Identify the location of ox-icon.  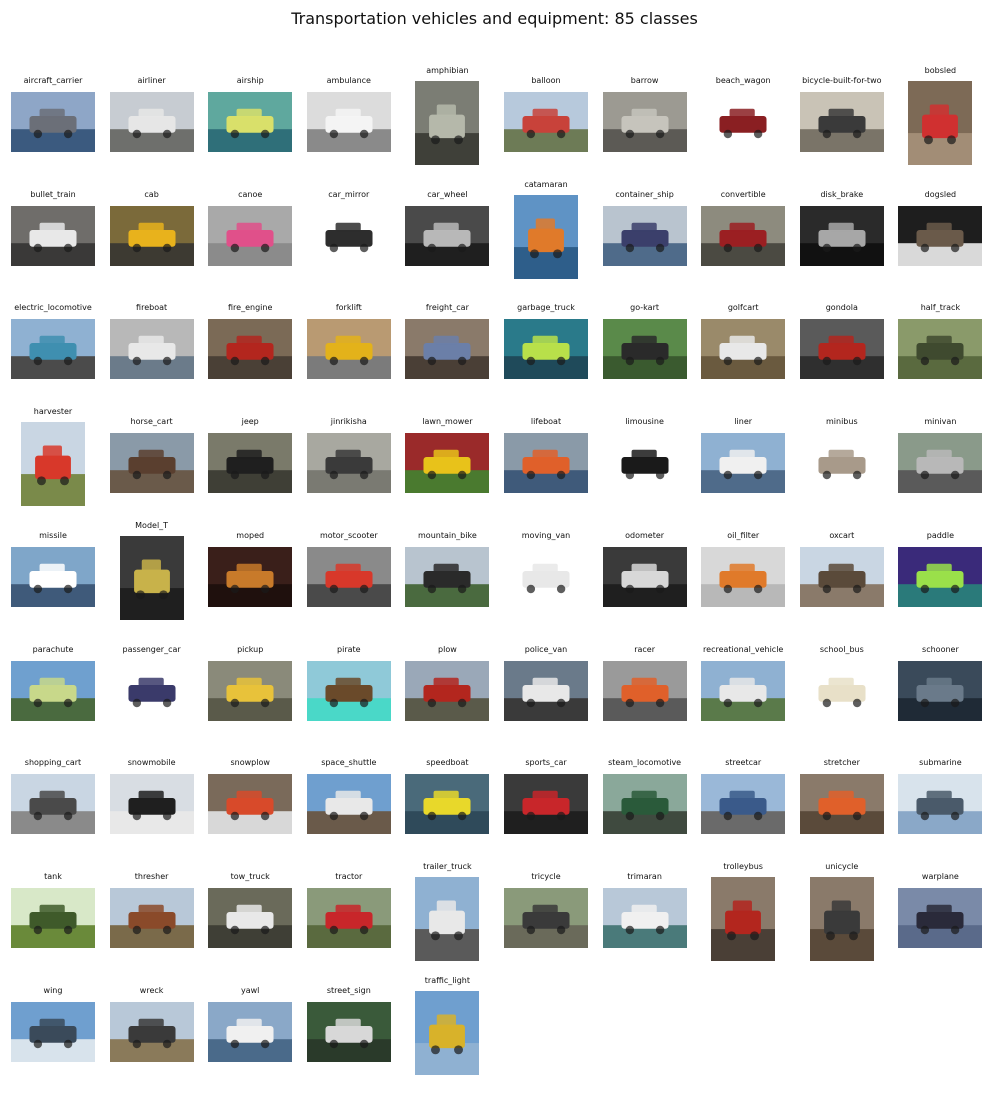
(841, 576).